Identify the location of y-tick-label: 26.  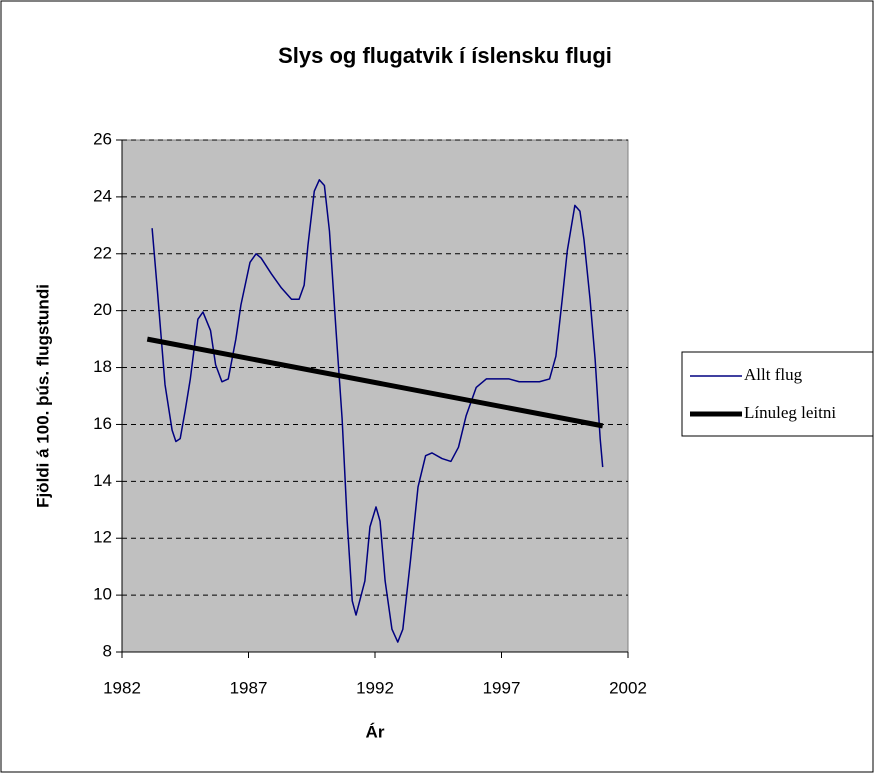
(102, 138).